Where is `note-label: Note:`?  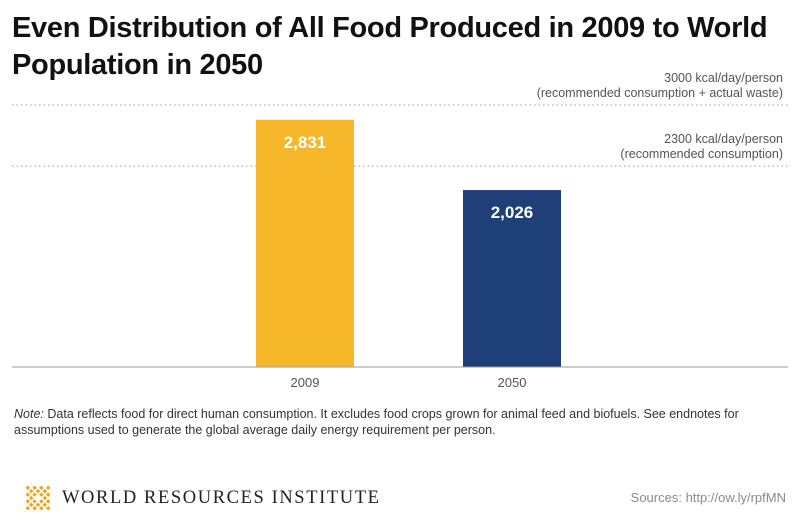
note-label: Note: is located at coordinates (29, 414).